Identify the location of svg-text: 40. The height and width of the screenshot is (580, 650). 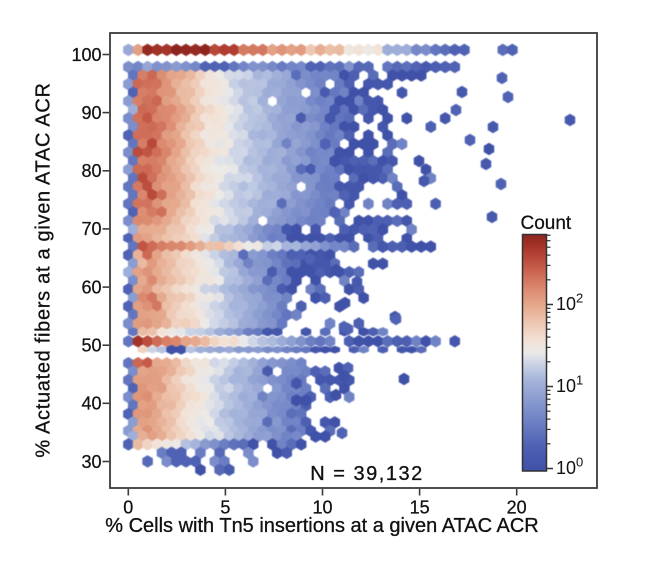
(91, 404).